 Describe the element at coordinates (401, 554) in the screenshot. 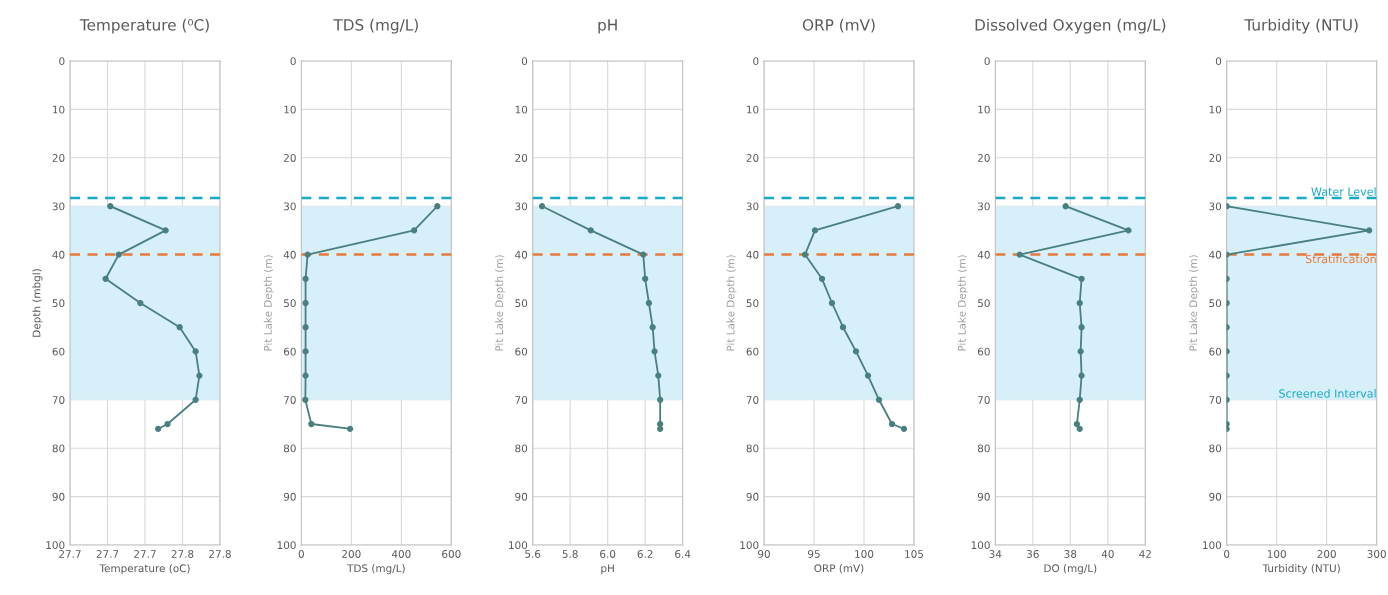

I see `x-tick-label: 400` at that location.